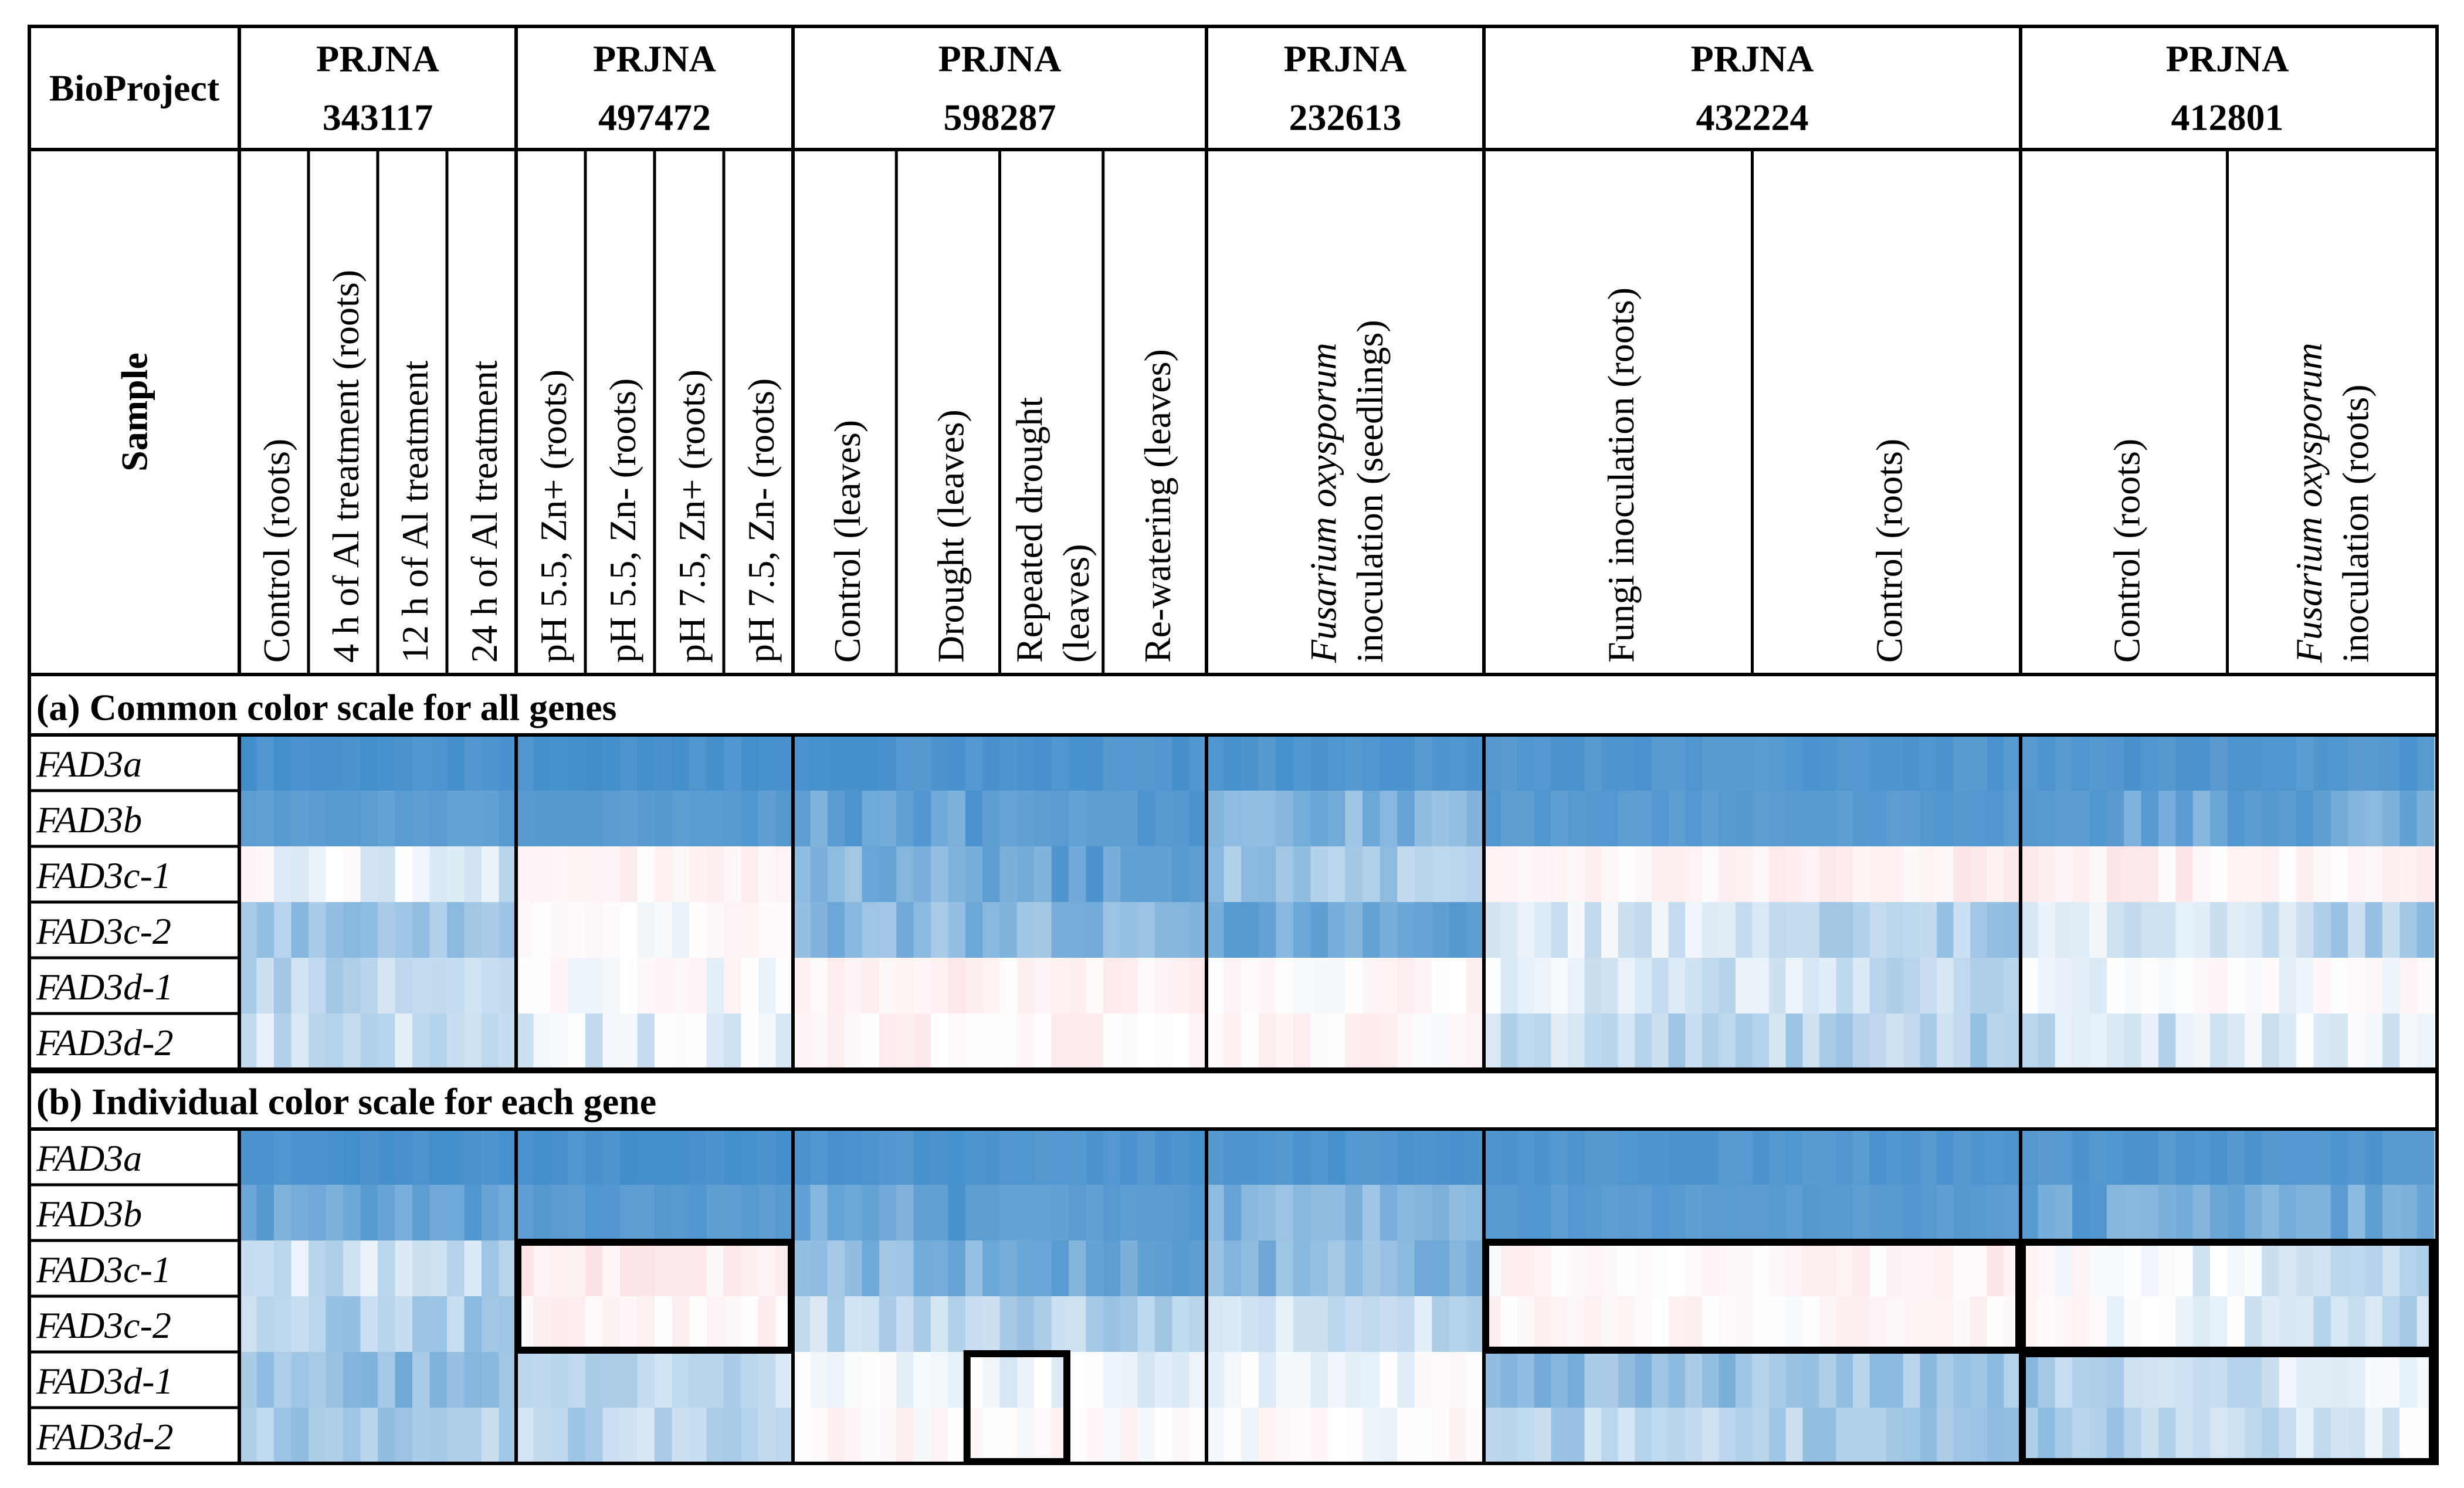 Image resolution: width=2464 pixels, height=1488 pixels. Describe the element at coordinates (1076, 604) in the screenshot. I see `sample-label-line2: (leaves)` at that location.